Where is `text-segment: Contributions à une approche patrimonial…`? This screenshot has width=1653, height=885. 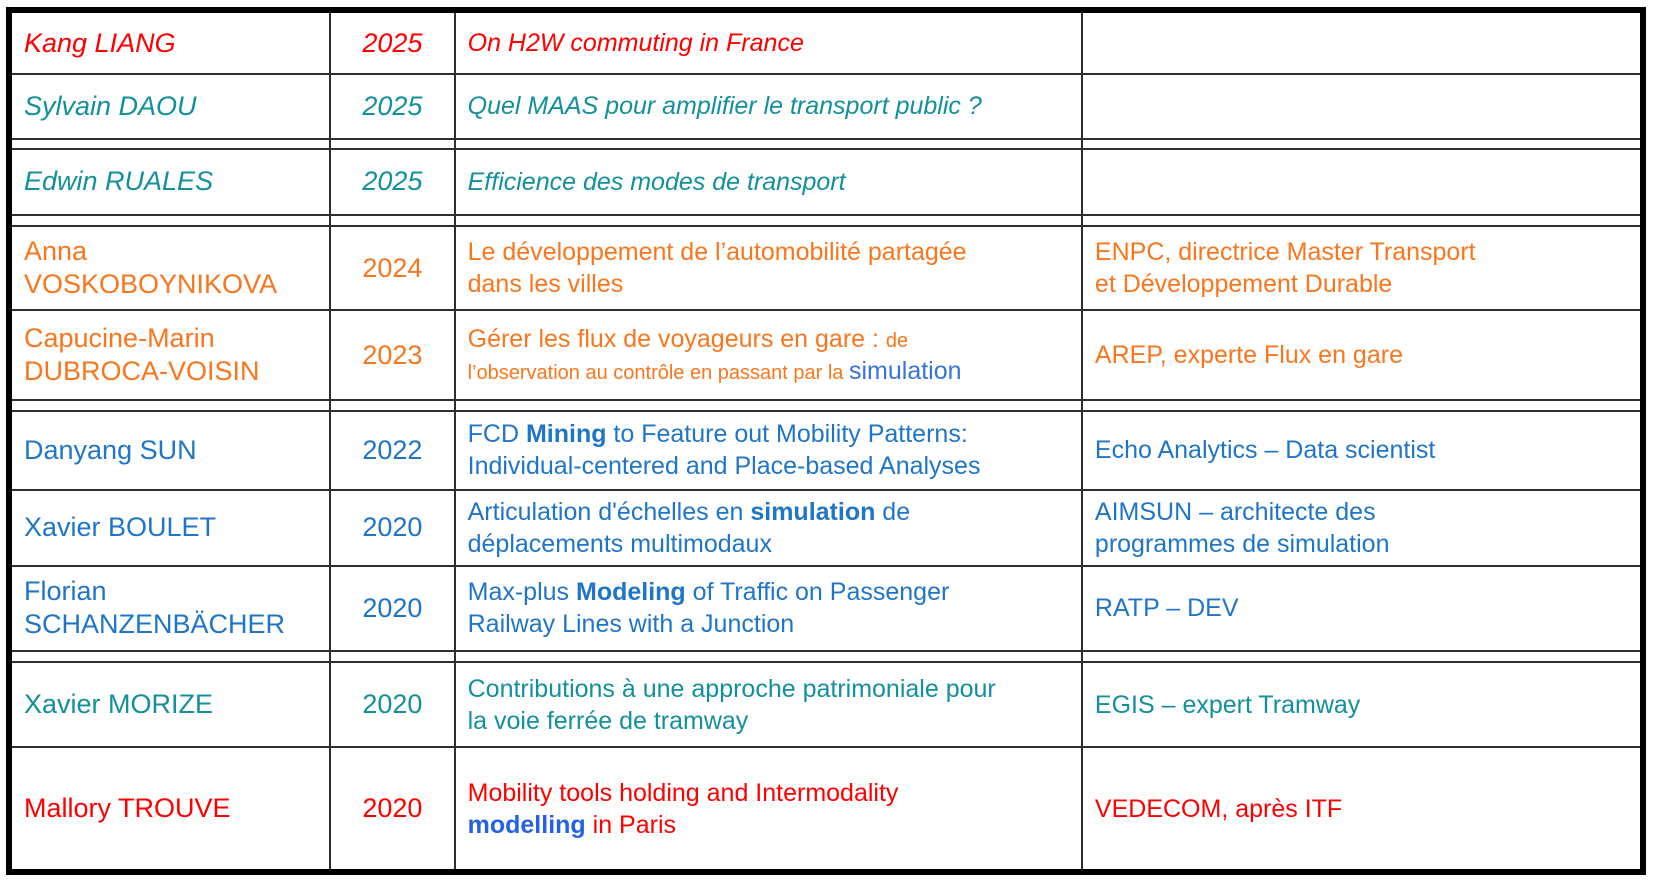 text-segment: Contributions à une approche patrimonial… is located at coordinates (731, 704).